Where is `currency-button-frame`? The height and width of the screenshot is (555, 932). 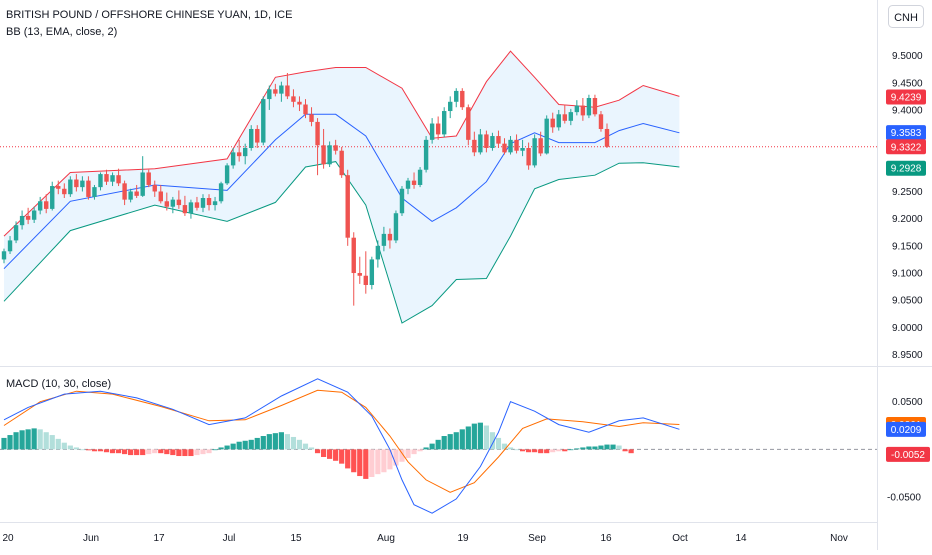
currency-button-frame is located at coordinates (906, 16).